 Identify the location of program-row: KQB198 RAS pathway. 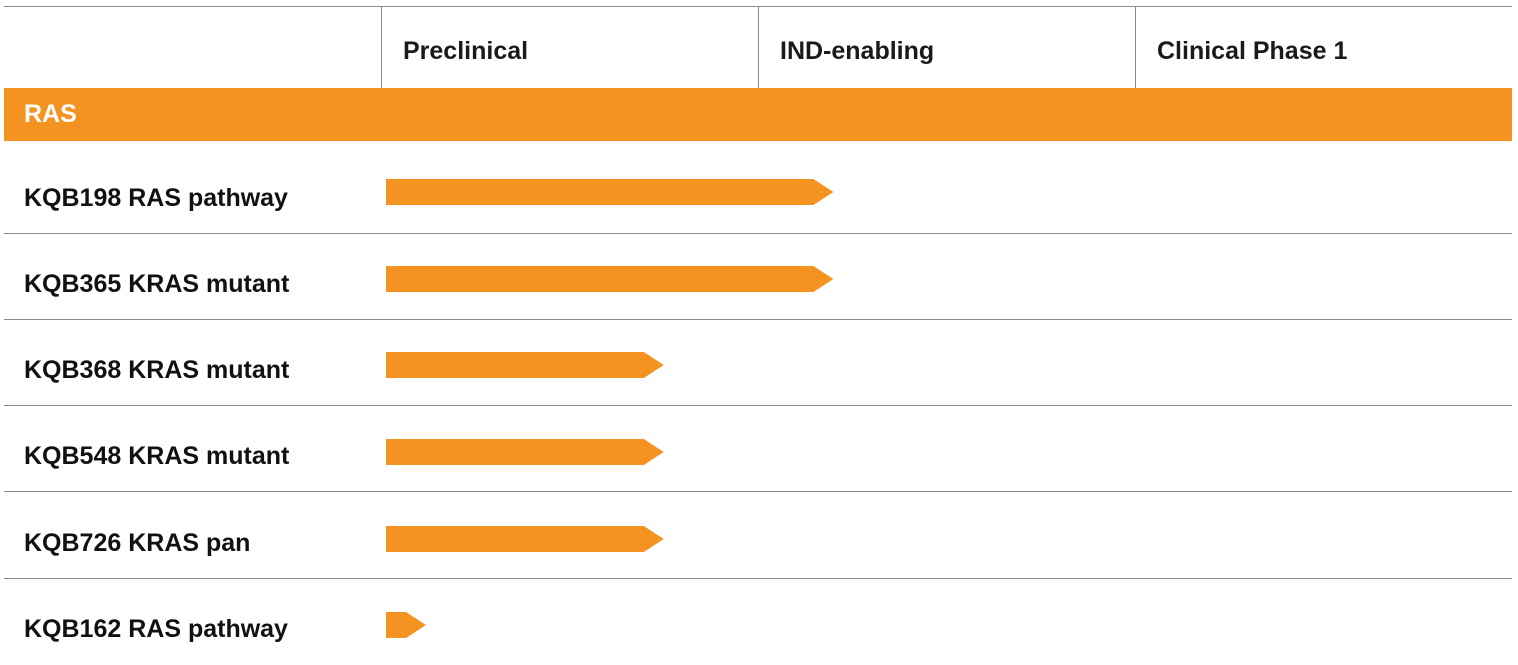
(758, 191).